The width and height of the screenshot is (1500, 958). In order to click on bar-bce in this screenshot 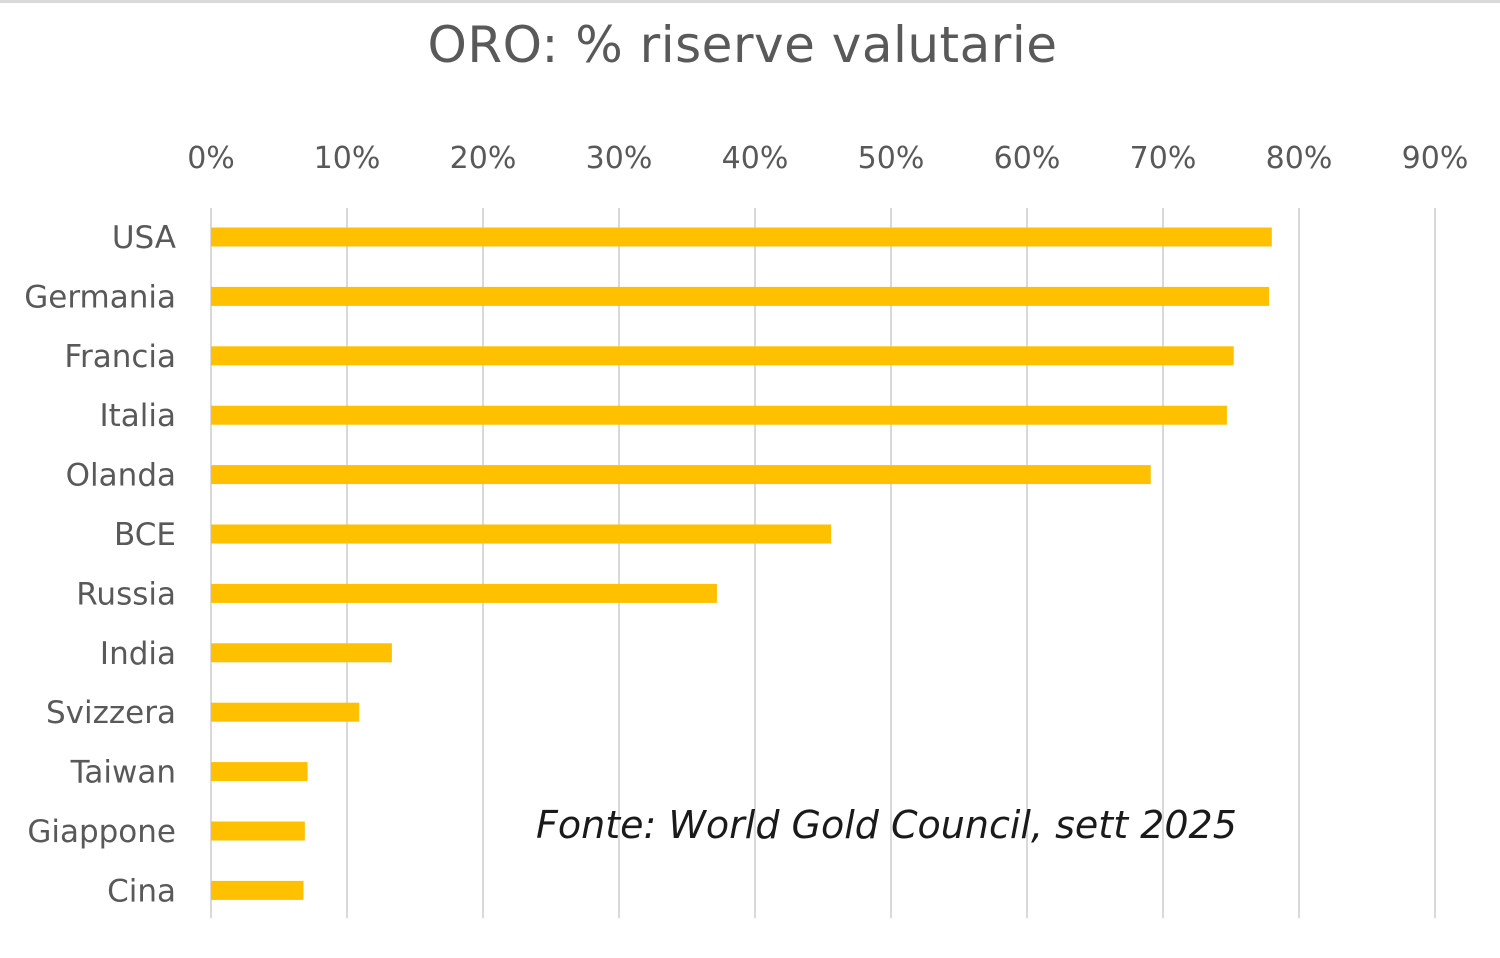, I will do `click(521, 534)`.